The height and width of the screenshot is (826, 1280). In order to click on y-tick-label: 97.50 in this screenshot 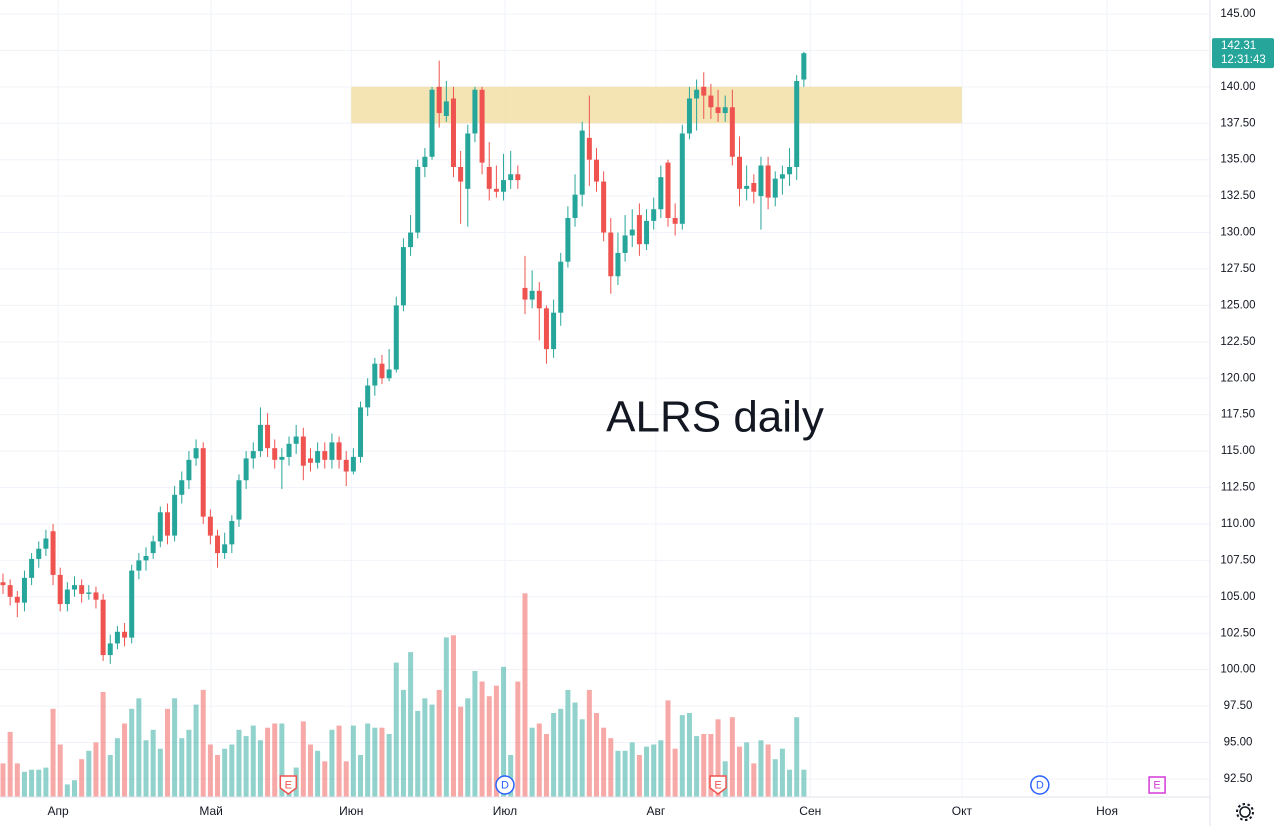, I will do `click(1238, 706)`.